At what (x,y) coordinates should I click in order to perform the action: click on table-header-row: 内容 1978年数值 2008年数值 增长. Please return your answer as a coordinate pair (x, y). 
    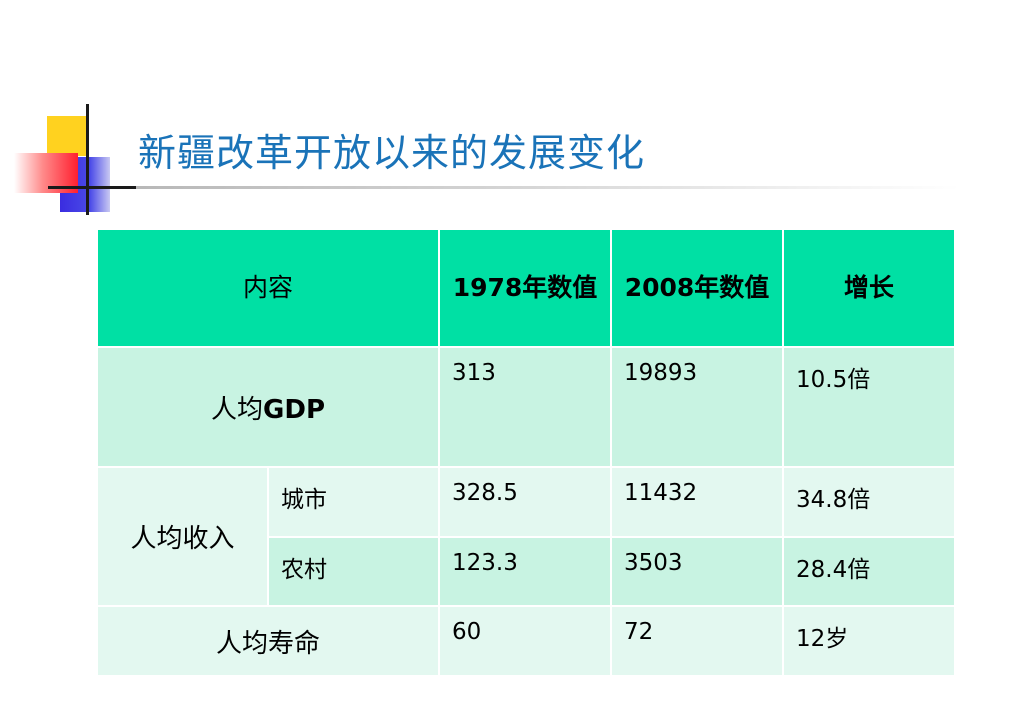
    Looking at the image, I should click on (526, 288).